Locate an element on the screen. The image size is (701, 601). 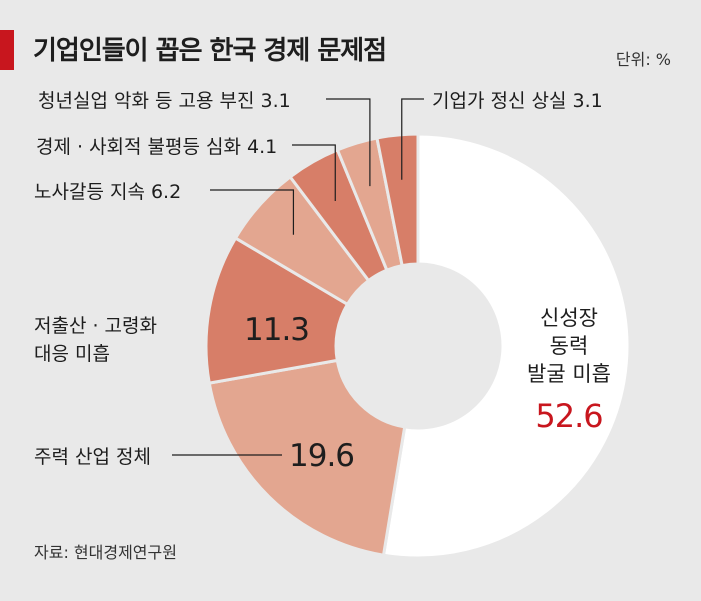
chart-title: 기업인들이 꼽은 한국 경제 문제점 is located at coordinates (210, 51).